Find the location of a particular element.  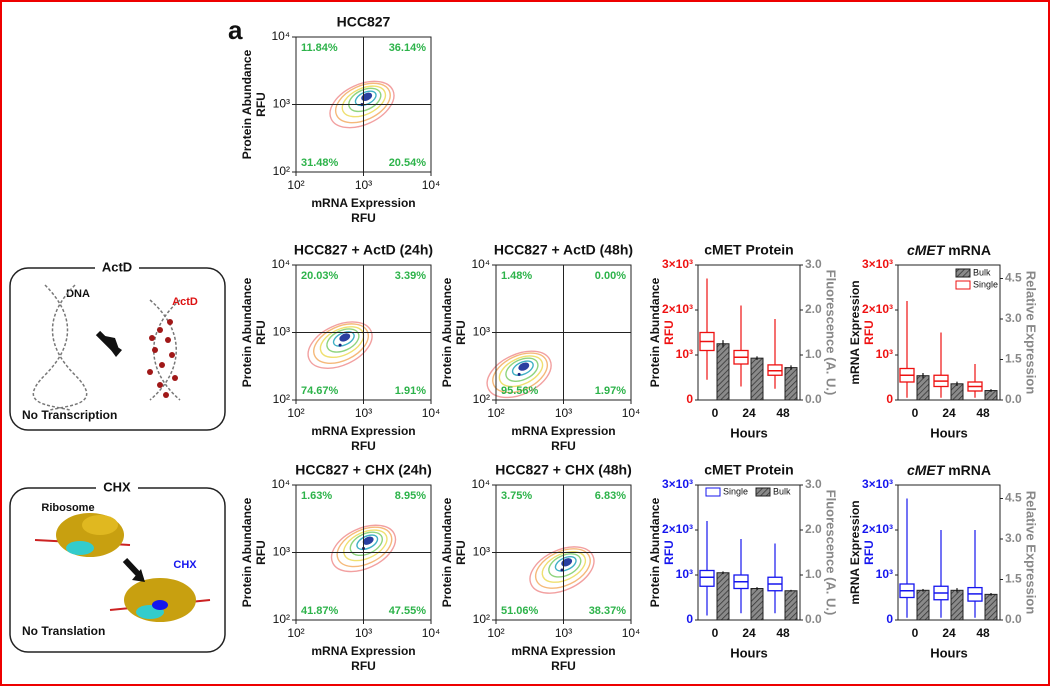

x-tick-label: 48 is located at coordinates (783, 633).